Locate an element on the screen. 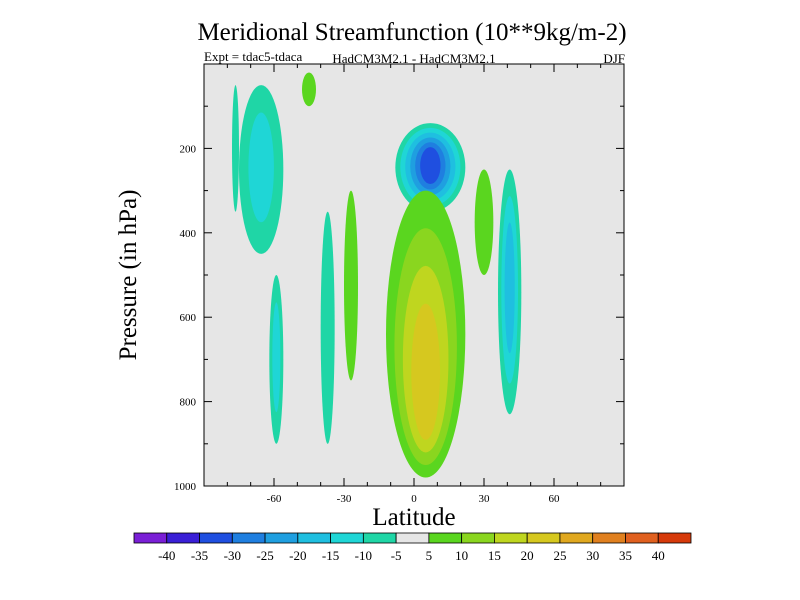 The width and height of the screenshot is (800, 600). x-tick-label: 30 is located at coordinates (485, 499).